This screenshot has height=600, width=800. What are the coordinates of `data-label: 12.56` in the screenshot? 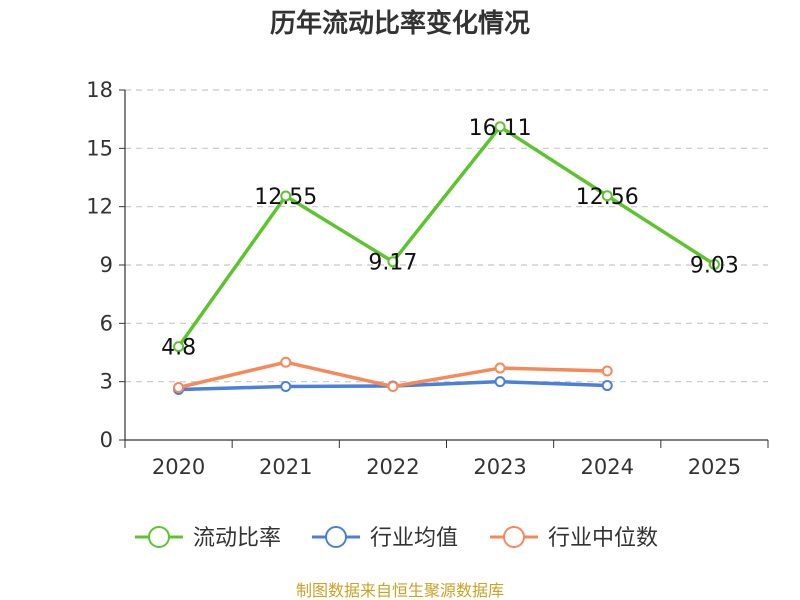 It's located at (607, 197).